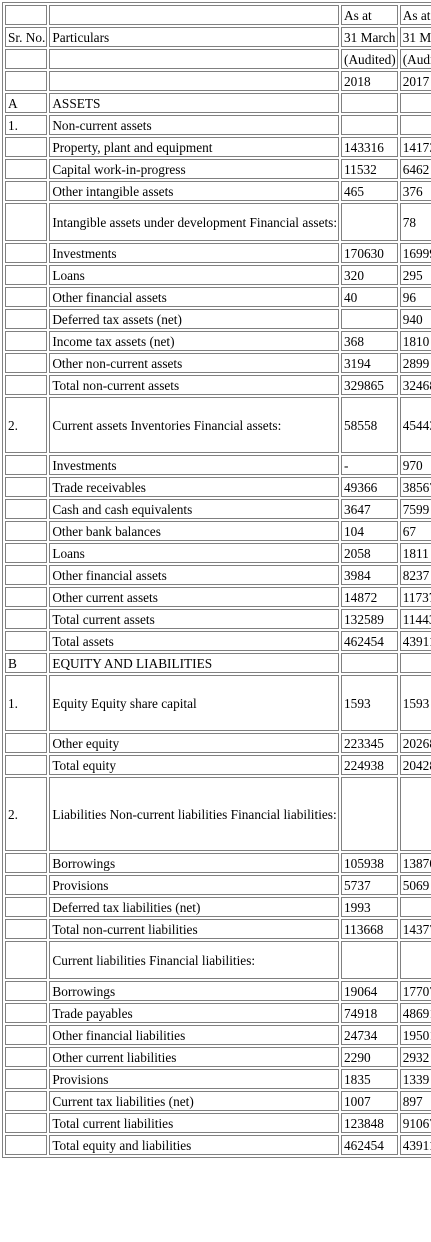 The height and width of the screenshot is (1242, 431). What do you see at coordinates (415, 487) in the screenshot?
I see `value-2017-cell: 38567` at bounding box center [415, 487].